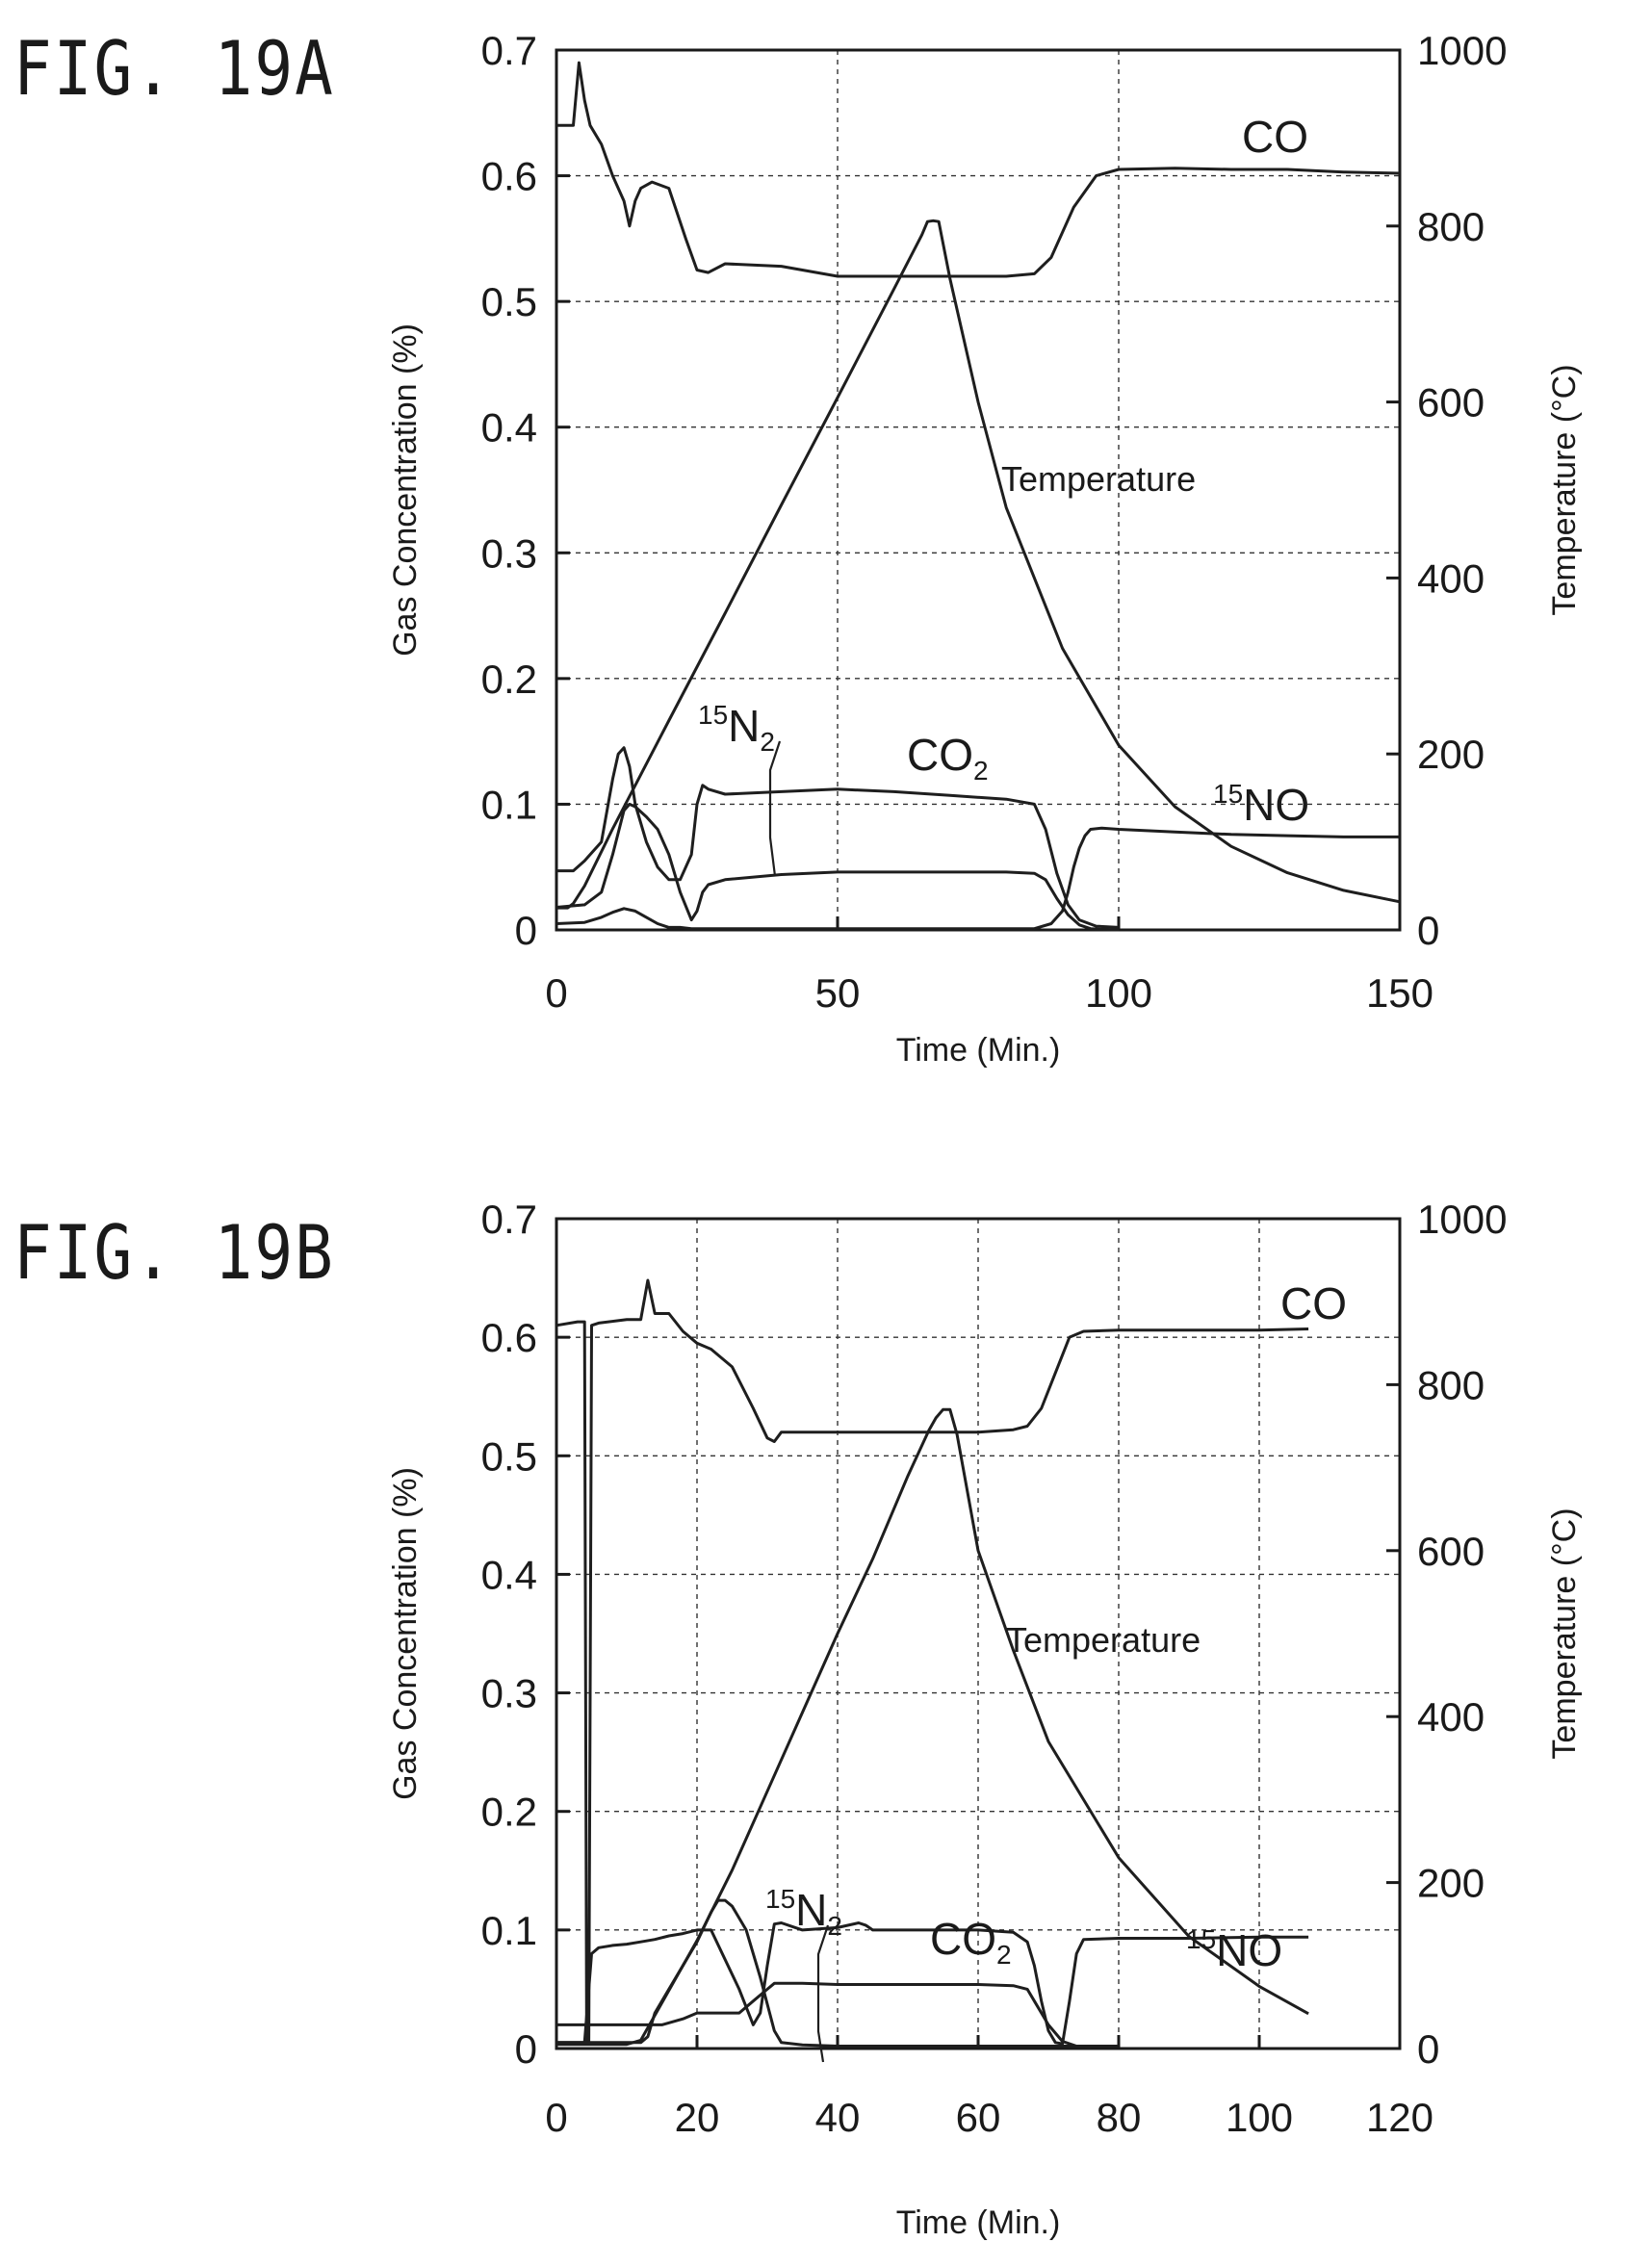 The width and height of the screenshot is (1627, 2268). I want to click on series-line-temperature, so click(932, 1727).